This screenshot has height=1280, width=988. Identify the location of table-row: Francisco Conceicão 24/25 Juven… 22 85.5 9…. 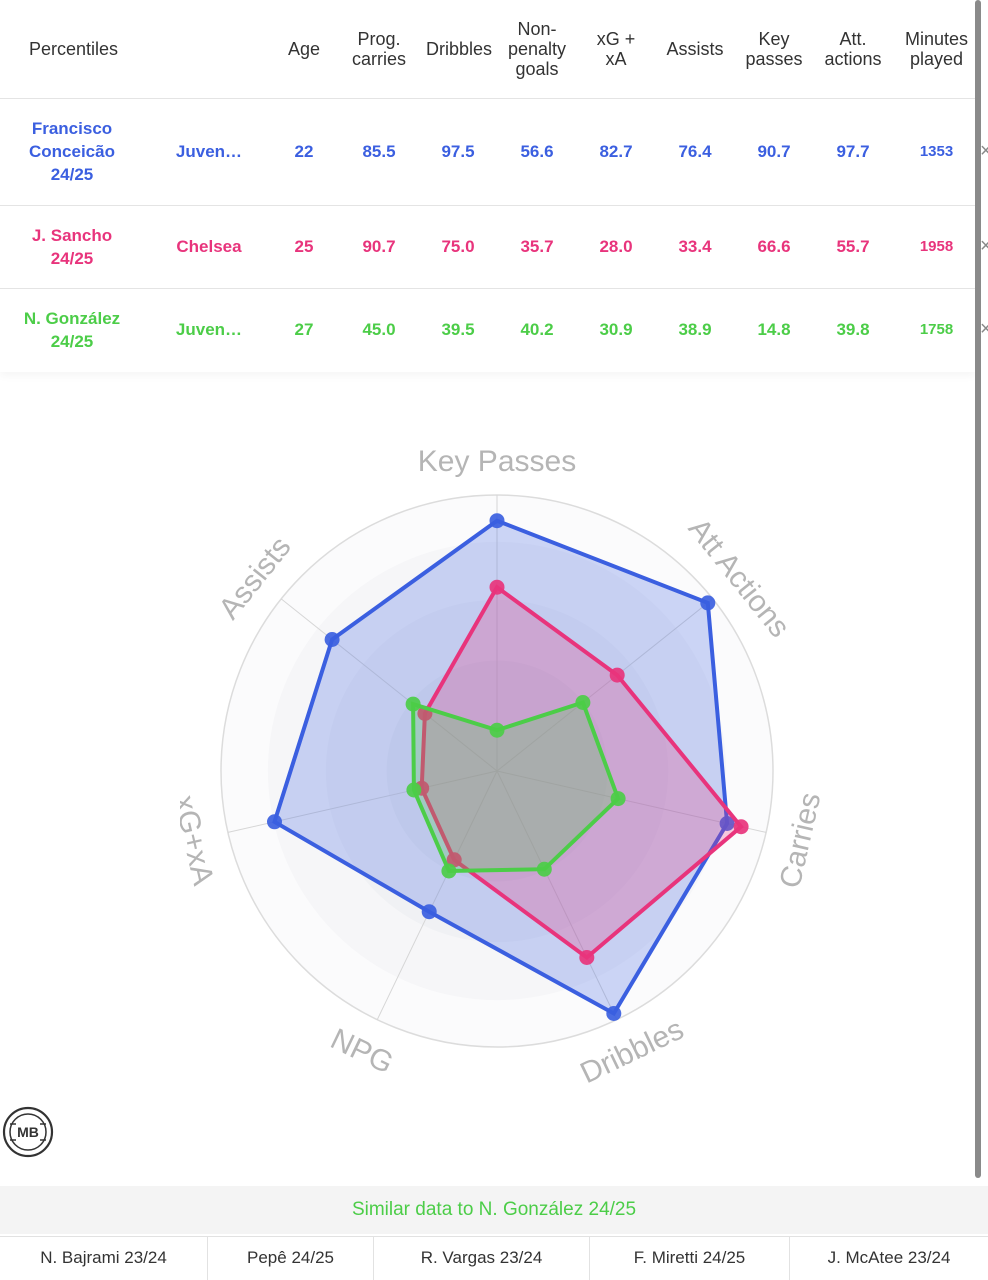
(487, 152).